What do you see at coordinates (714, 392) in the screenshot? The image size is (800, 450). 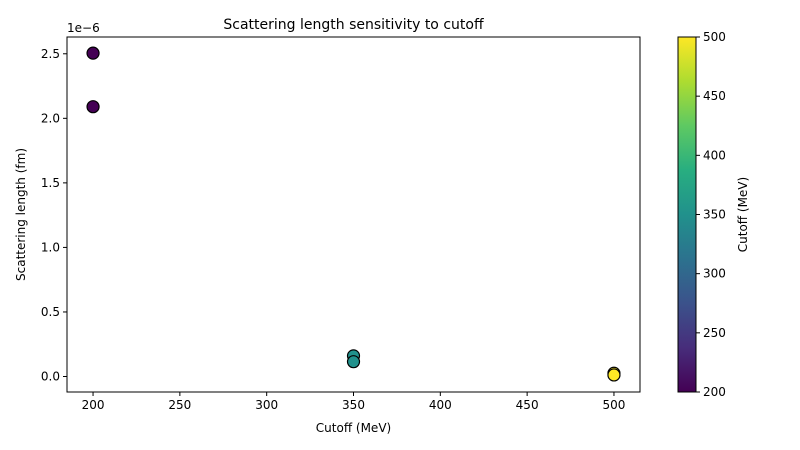 I see `colorbar-tick-label: 200` at bounding box center [714, 392].